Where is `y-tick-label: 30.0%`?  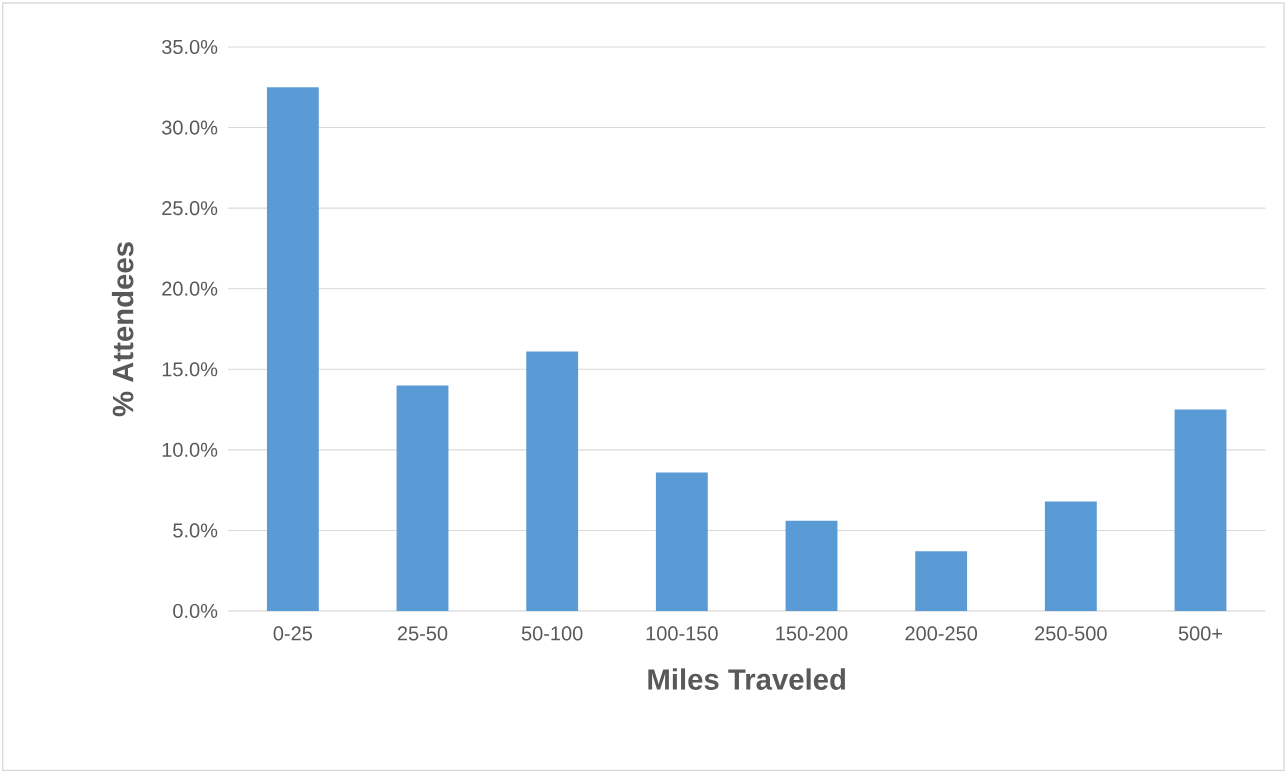
y-tick-label: 30.0% is located at coordinates (190, 127).